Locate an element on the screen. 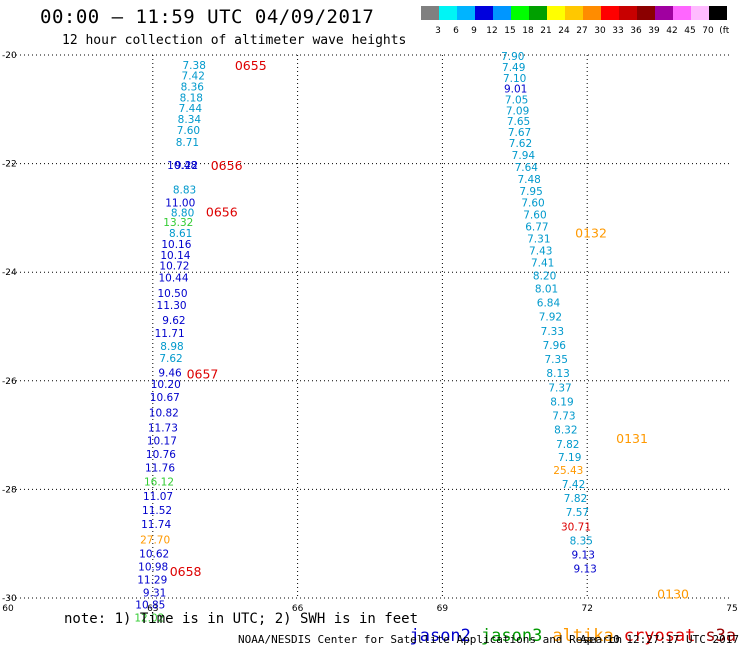 This screenshot has height=650, width=740. pass-time-label: 0132 is located at coordinates (591, 233).